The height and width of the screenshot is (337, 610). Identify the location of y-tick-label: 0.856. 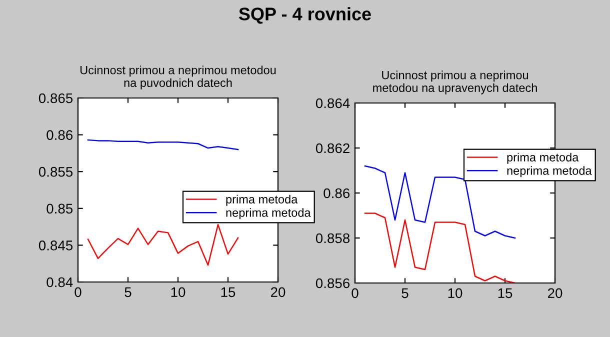
(333, 283).